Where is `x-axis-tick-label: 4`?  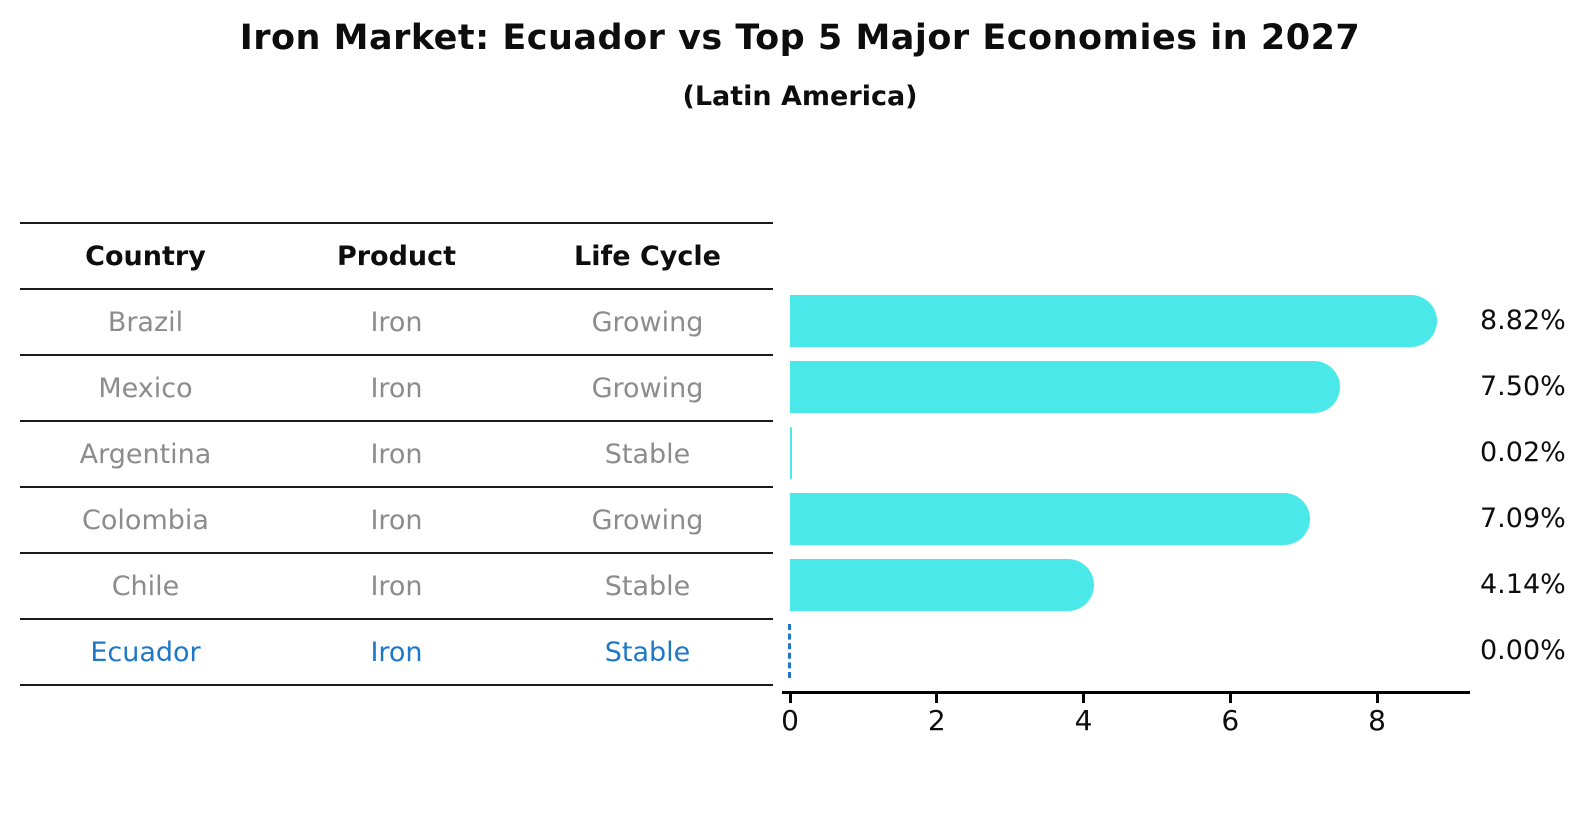 x-axis-tick-label: 4 is located at coordinates (1083, 720).